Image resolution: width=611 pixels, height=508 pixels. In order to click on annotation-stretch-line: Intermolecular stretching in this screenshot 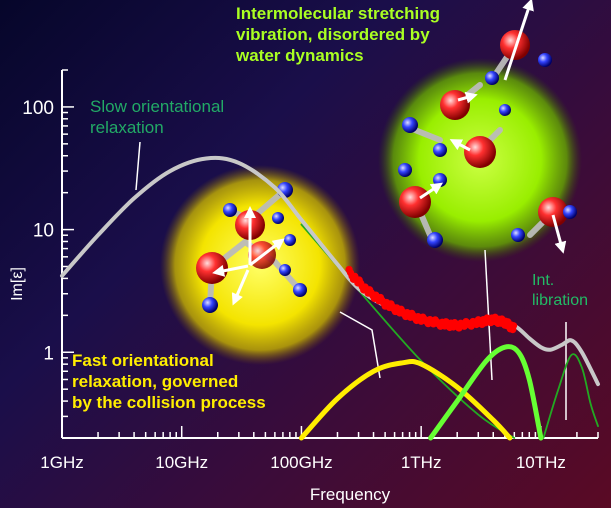, I will do `click(338, 13)`.